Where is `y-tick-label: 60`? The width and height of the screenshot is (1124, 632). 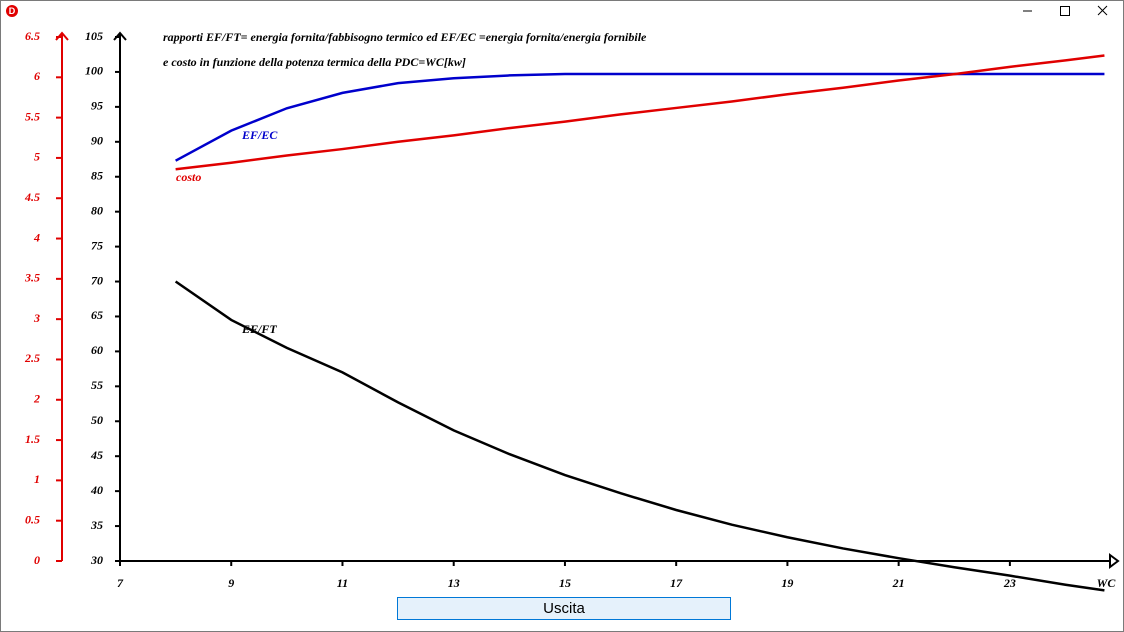
y-tick-label: 60 is located at coordinates (97, 350).